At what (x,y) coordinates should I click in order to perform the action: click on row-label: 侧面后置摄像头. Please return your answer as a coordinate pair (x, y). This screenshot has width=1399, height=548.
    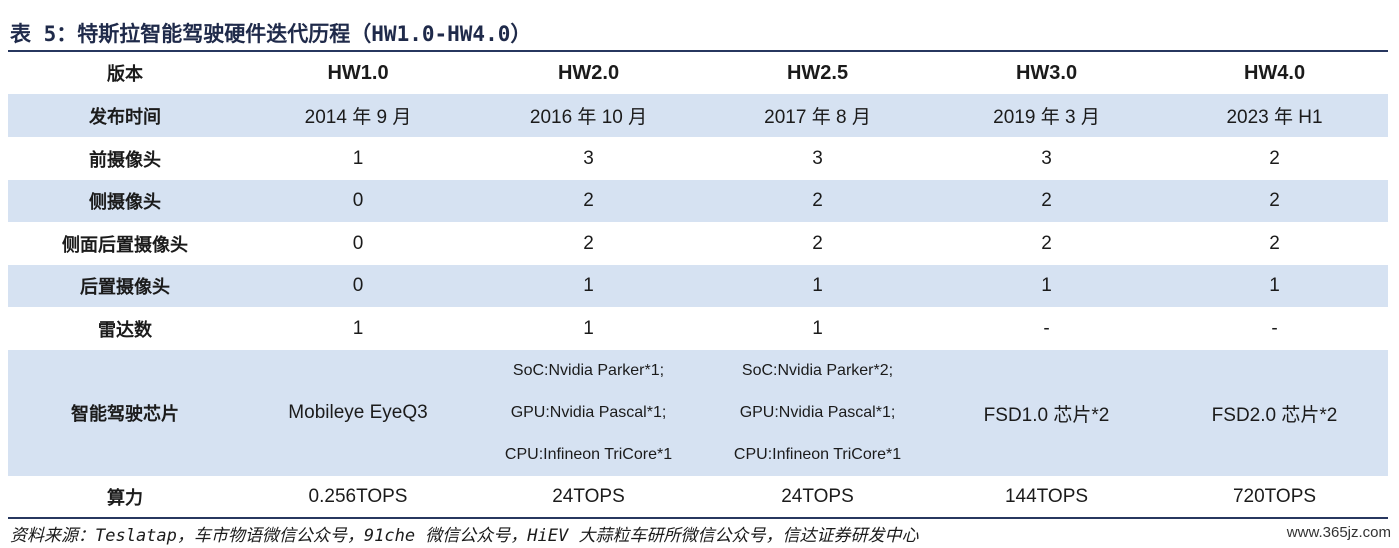
    Looking at the image, I should click on (125, 245).